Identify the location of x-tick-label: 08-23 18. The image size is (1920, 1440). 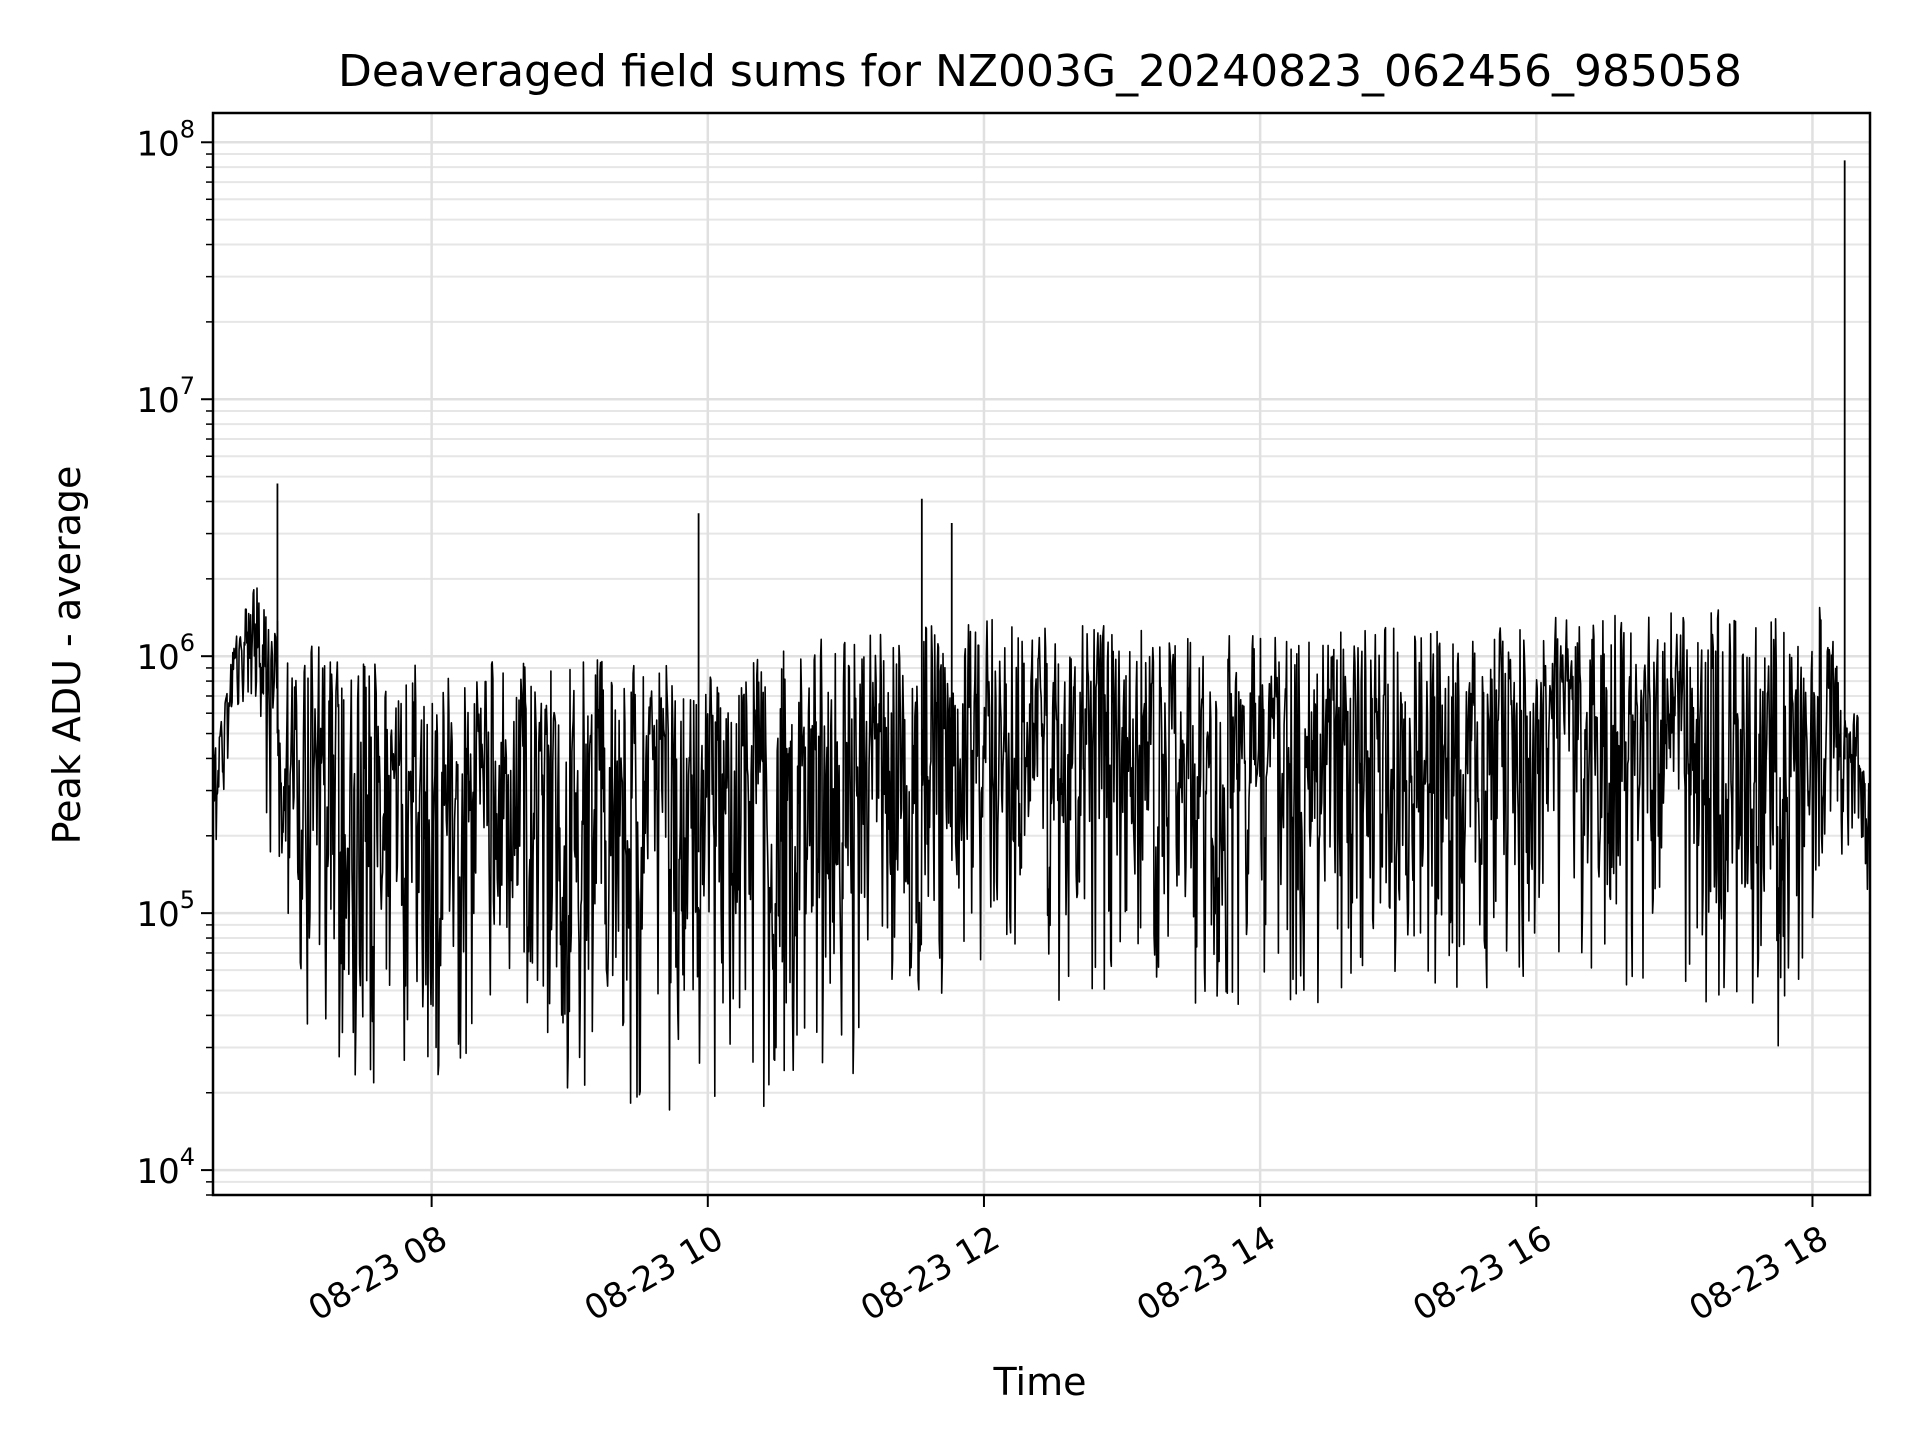
(1759, 1273).